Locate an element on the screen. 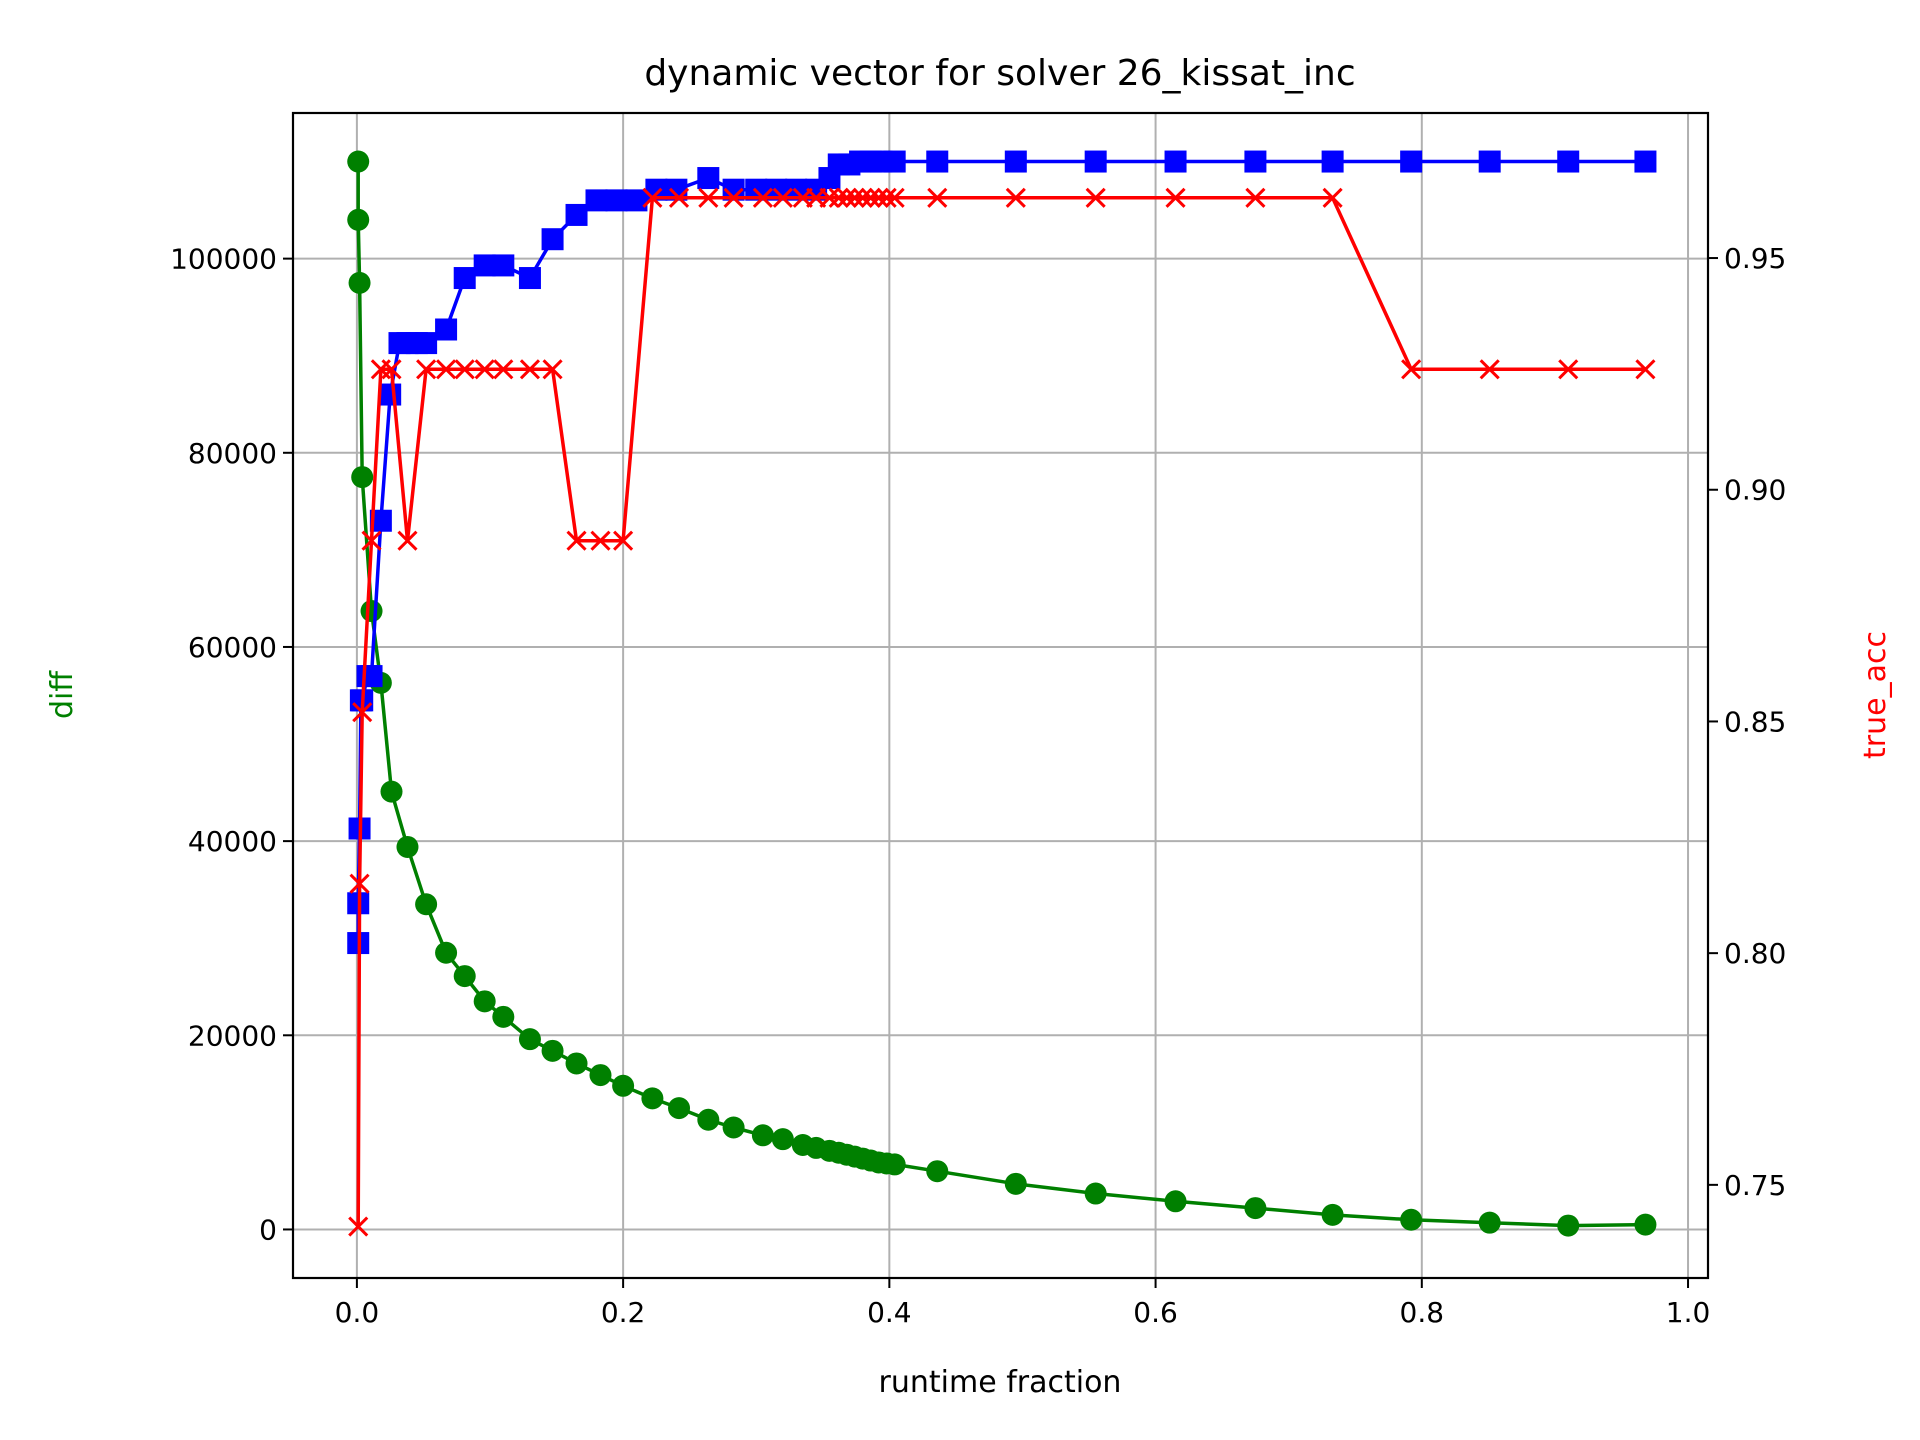 Image resolution: width=1920 pixels, height=1440 pixels. x-tick-label: 0.4 is located at coordinates (889, 1312).